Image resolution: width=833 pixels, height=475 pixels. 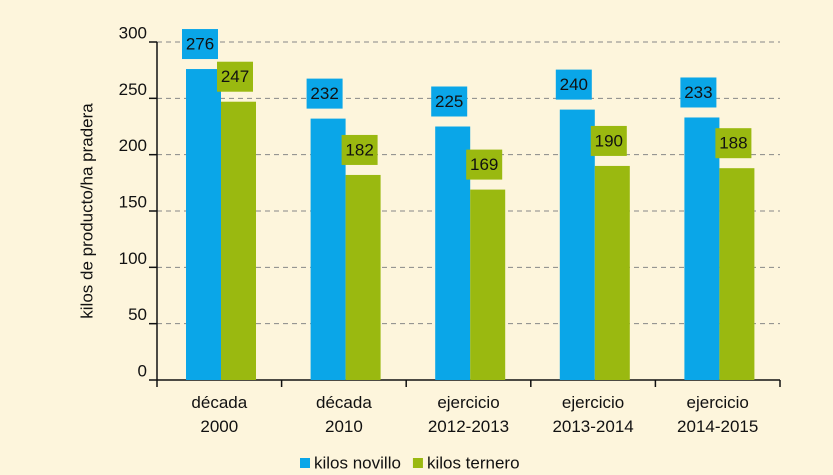 I want to click on value-label: 190, so click(x=609, y=140).